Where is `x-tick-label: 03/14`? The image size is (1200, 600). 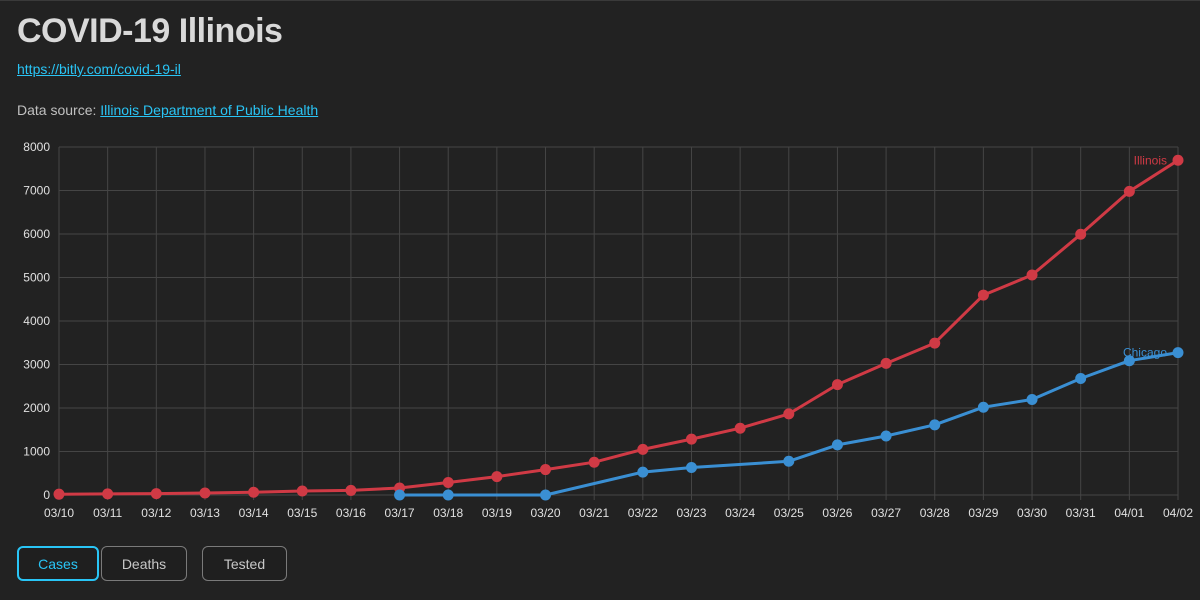
x-tick-label: 03/14 is located at coordinates (254, 513).